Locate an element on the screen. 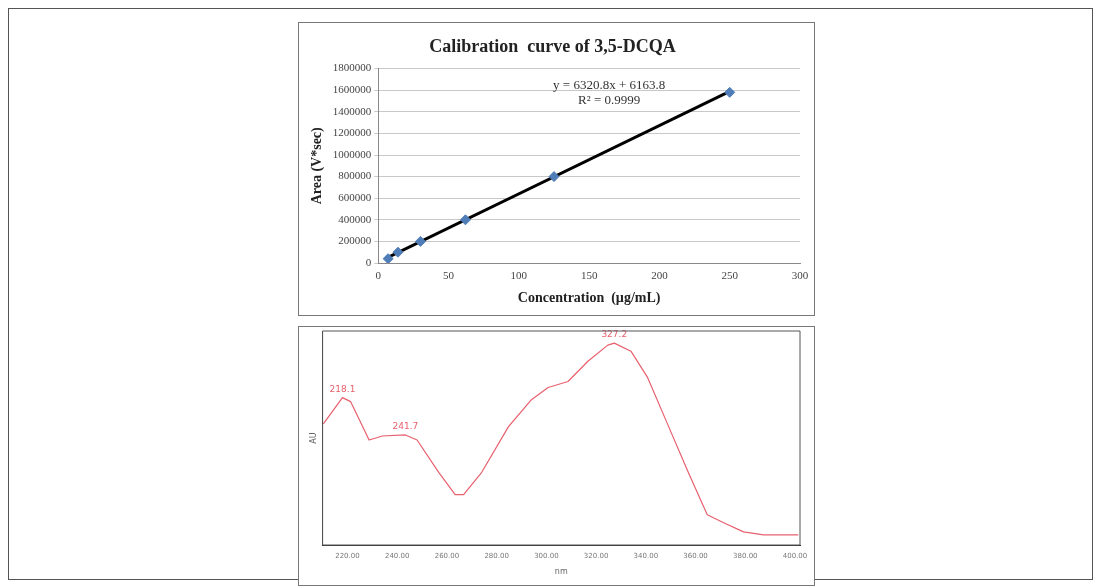  y-tick-label: 1200000 is located at coordinates (352, 132).